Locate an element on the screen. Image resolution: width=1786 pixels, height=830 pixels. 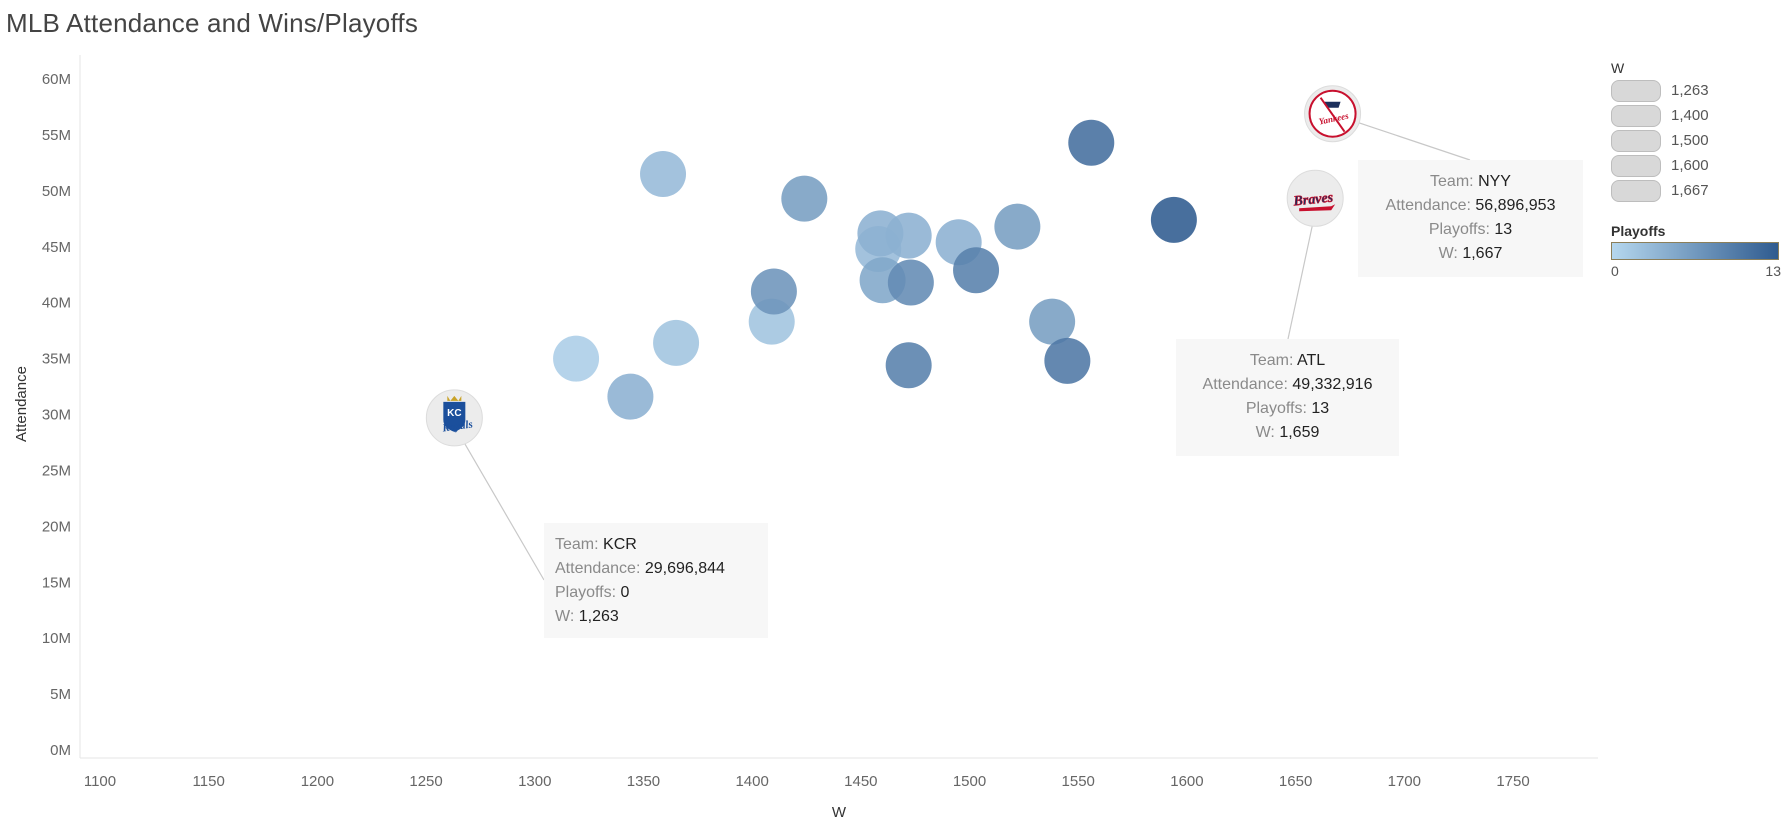
bat-icon is located at coordinates (1332, 115).